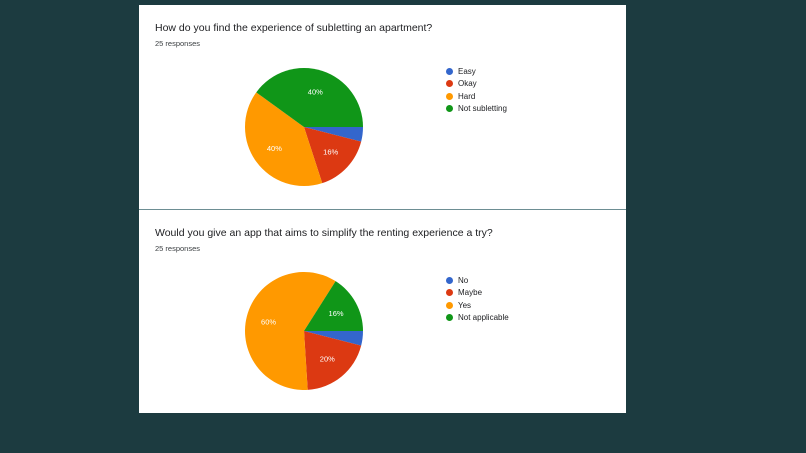 The image size is (806, 453). What do you see at coordinates (333, 306) in the screenshot?
I see `pie-slice-not-applicable` at bounding box center [333, 306].